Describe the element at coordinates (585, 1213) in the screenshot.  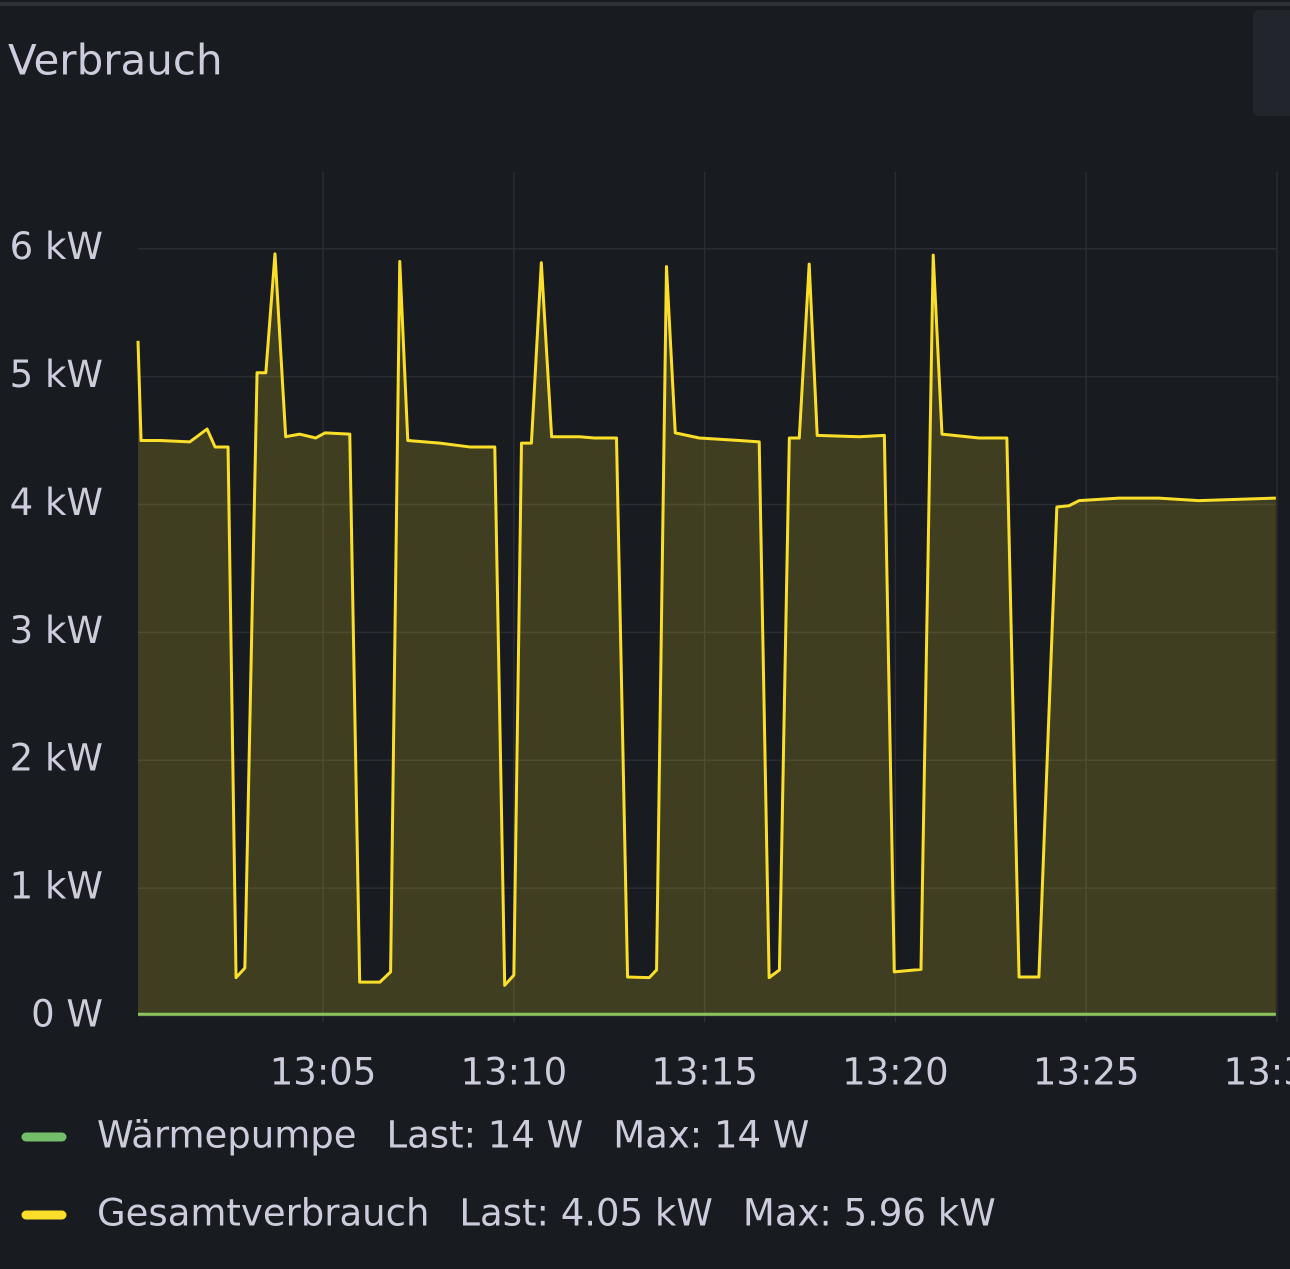
I see `legend-stat: Last: 4.05 kW` at that location.